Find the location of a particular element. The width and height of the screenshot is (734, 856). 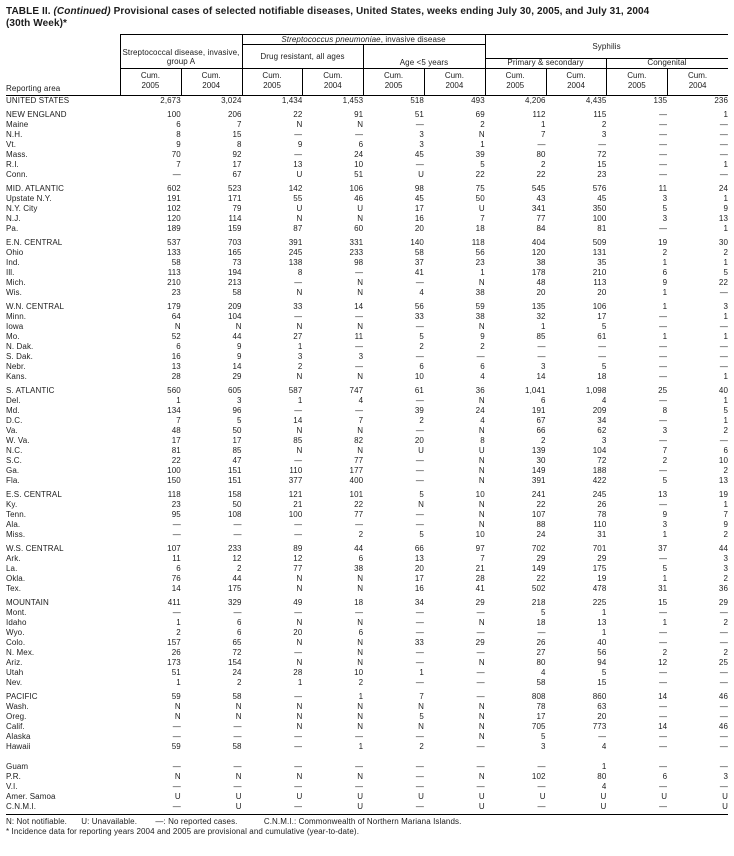

table-row: W. Va. 17 17 85 82 20 8 2 3— — is located at coordinates (367, 441).